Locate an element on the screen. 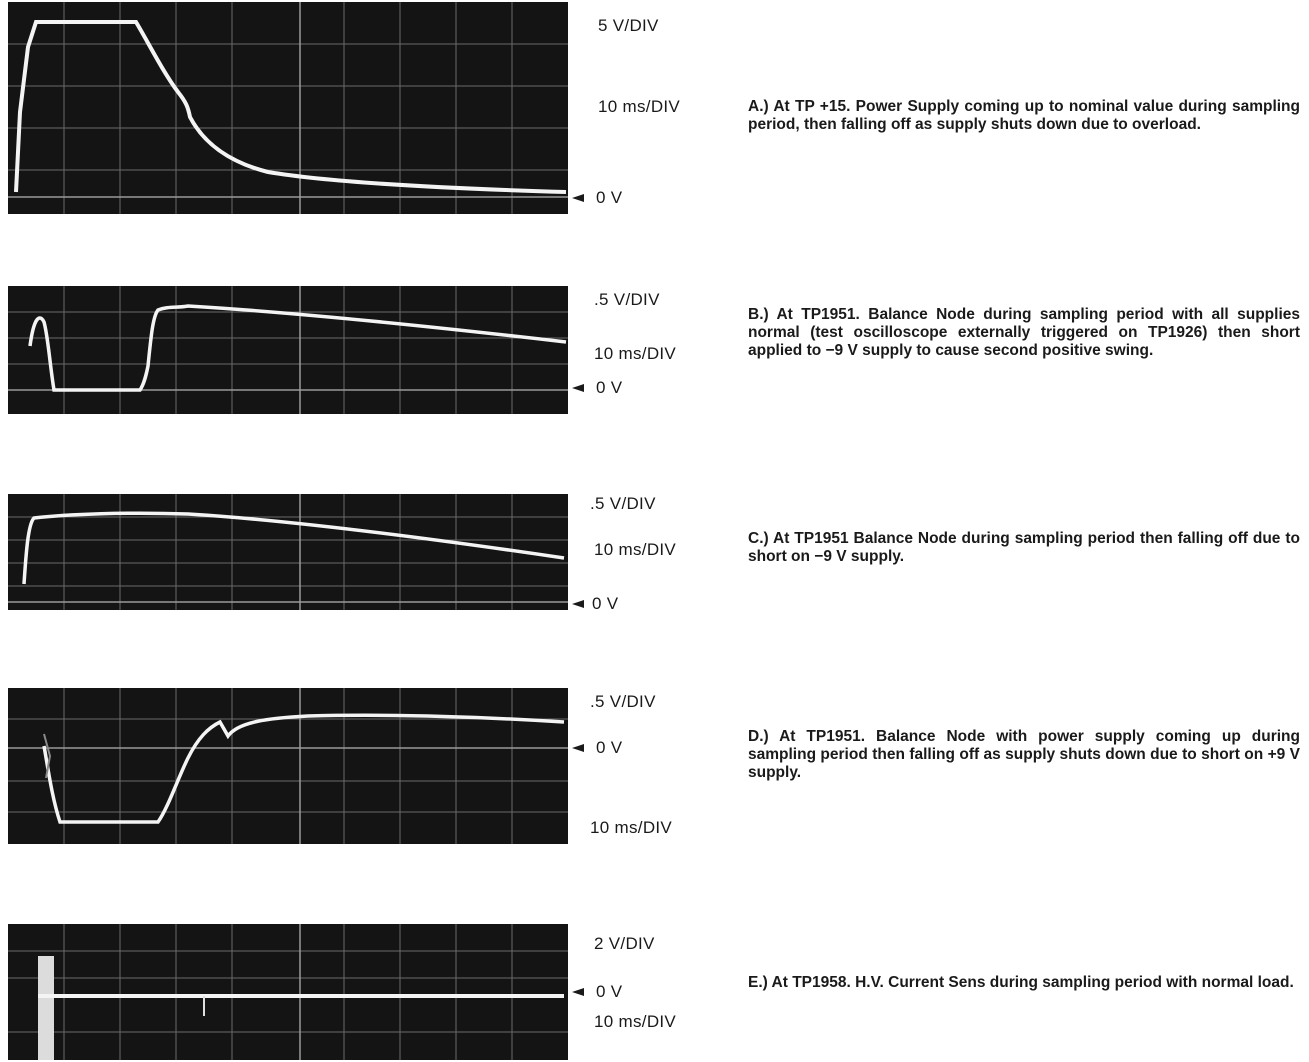  oscilloscope-trace-d is located at coordinates (288, 766).